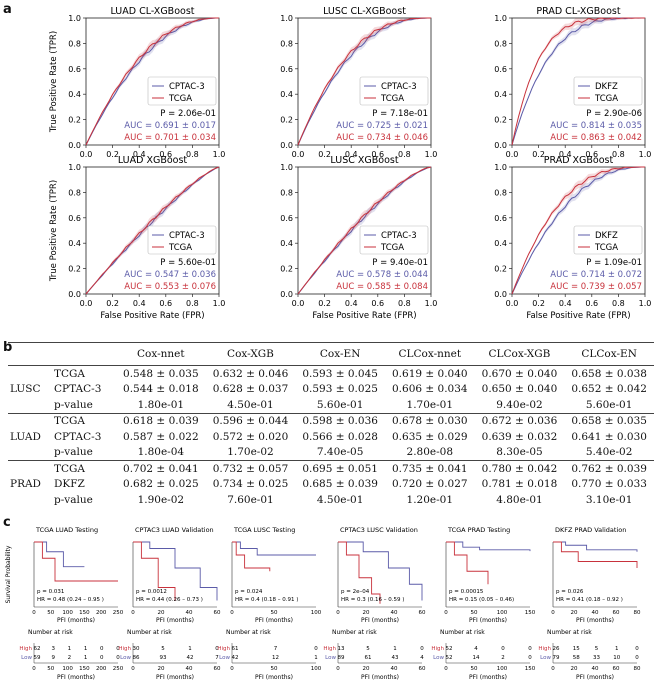 This screenshot has width=658, height=693. What do you see at coordinates (578, 316) in the screenshot?
I see `x-axis-label: False Positive Rate (FPR)` at bounding box center [578, 316].